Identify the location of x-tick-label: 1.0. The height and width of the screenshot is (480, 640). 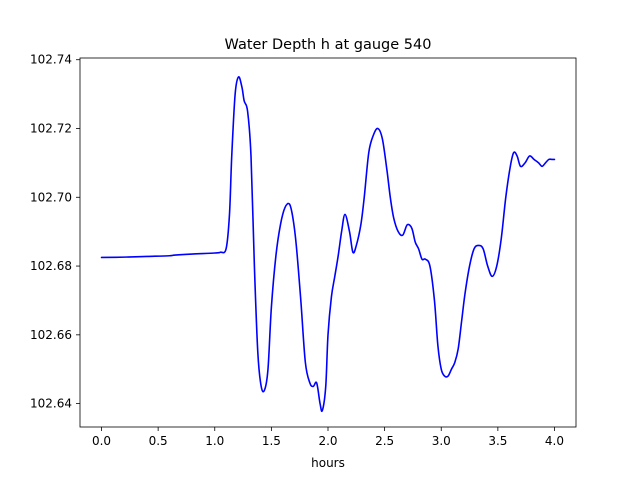
(214, 441).